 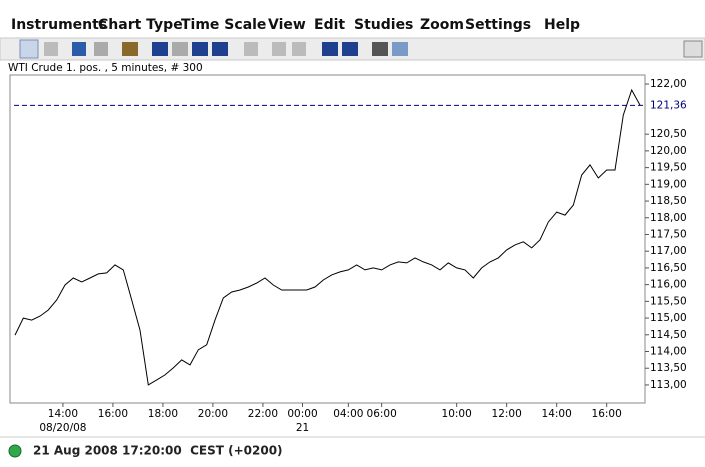 What do you see at coordinates (562, 25) in the screenshot?
I see `menu-item: Help` at bounding box center [562, 25].